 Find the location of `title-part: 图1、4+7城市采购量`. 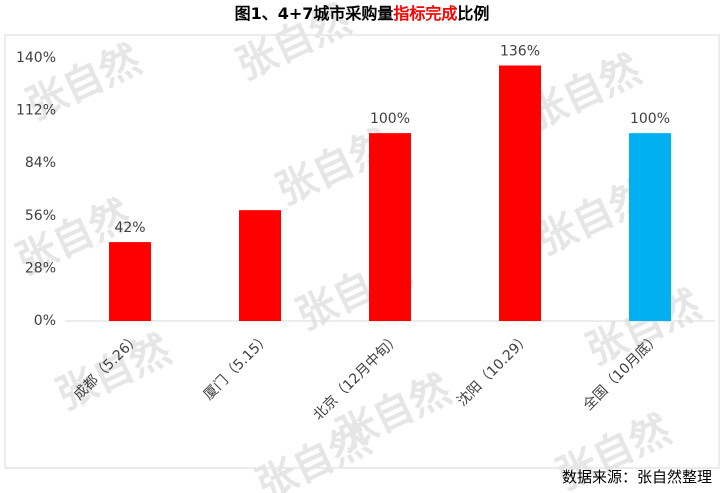

title-part: 图1、4+7城市采购量 is located at coordinates (314, 13).